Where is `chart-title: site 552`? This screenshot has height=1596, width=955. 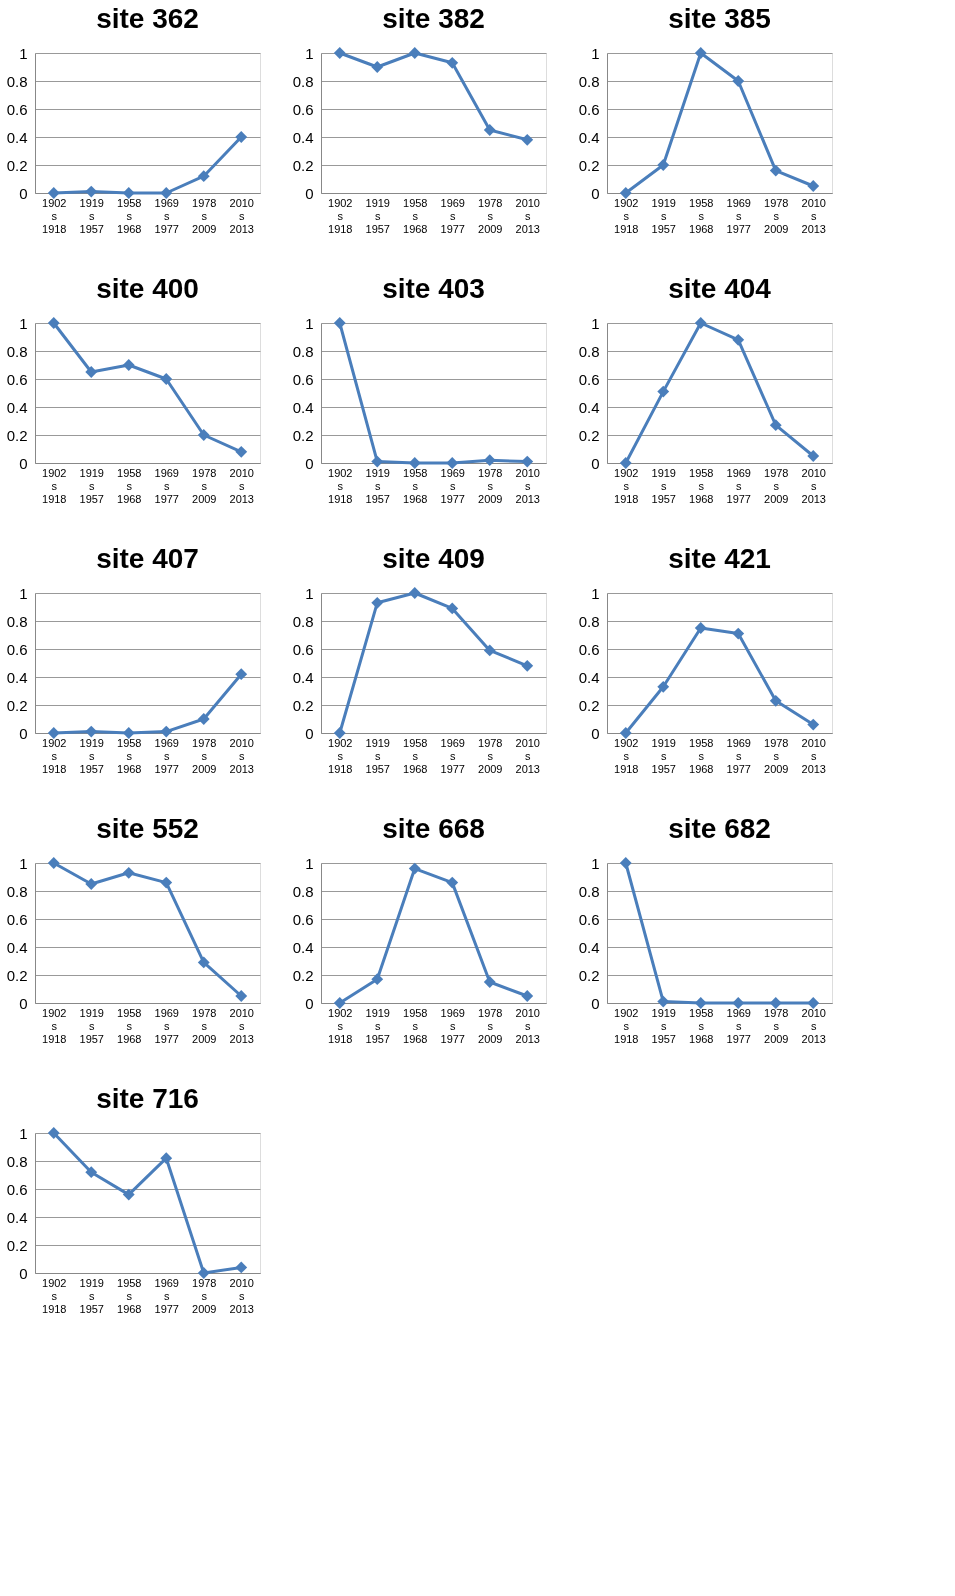
chart-title: site 552 is located at coordinates (147, 828).